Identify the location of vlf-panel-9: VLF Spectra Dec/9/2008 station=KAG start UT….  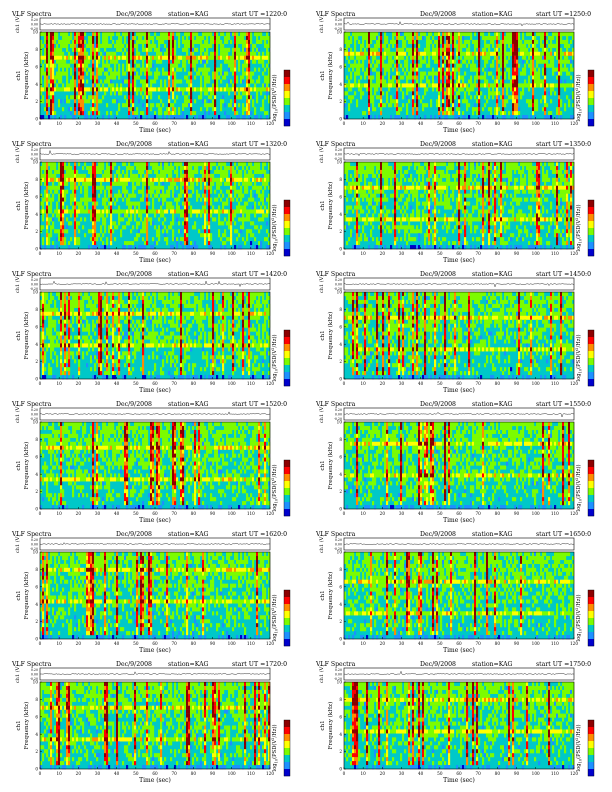
(455, 592).